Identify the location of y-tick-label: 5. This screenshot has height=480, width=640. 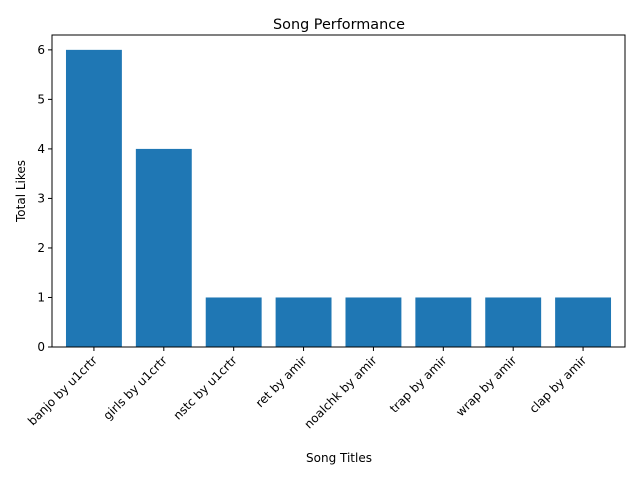
(41, 99).